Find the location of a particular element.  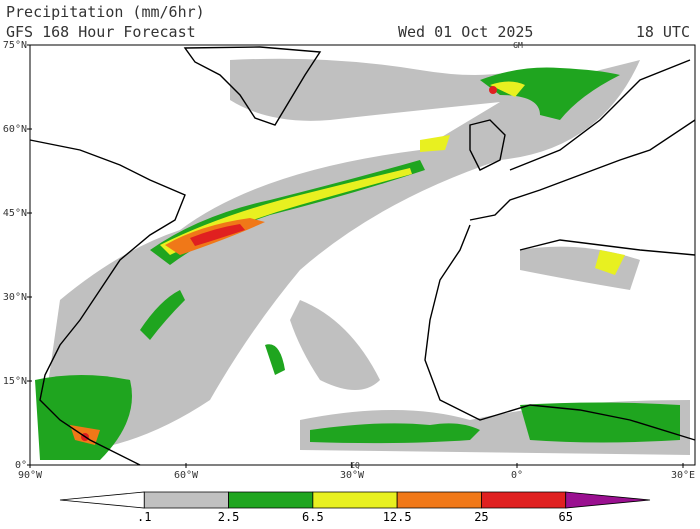

lon-label: 0° is located at coordinates (517, 475).